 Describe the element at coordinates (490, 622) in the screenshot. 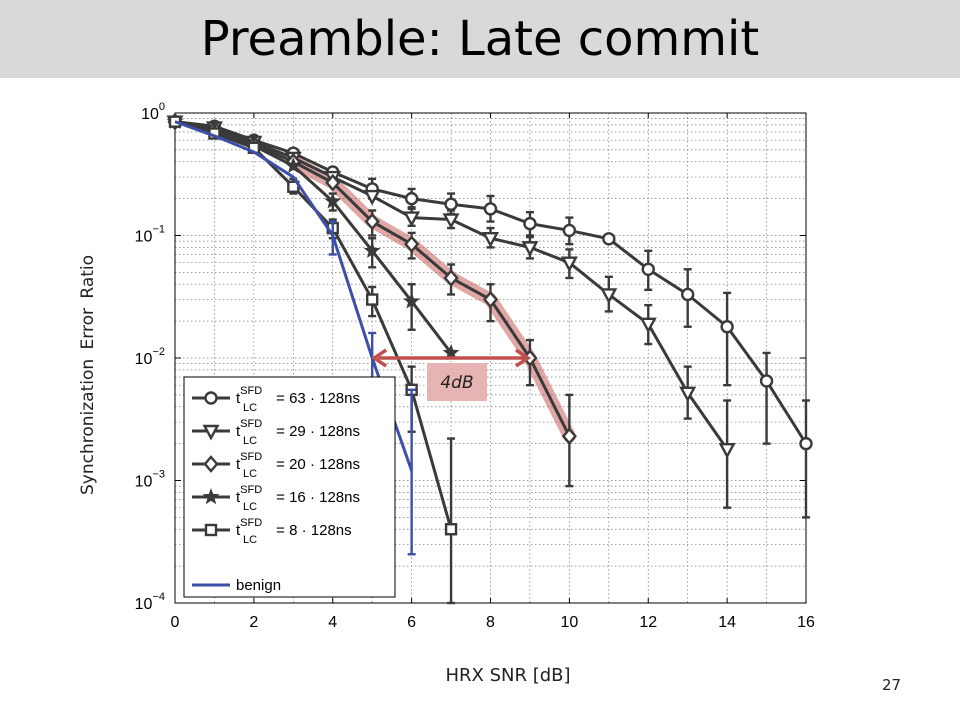

I see `x-tick-label: 8` at that location.